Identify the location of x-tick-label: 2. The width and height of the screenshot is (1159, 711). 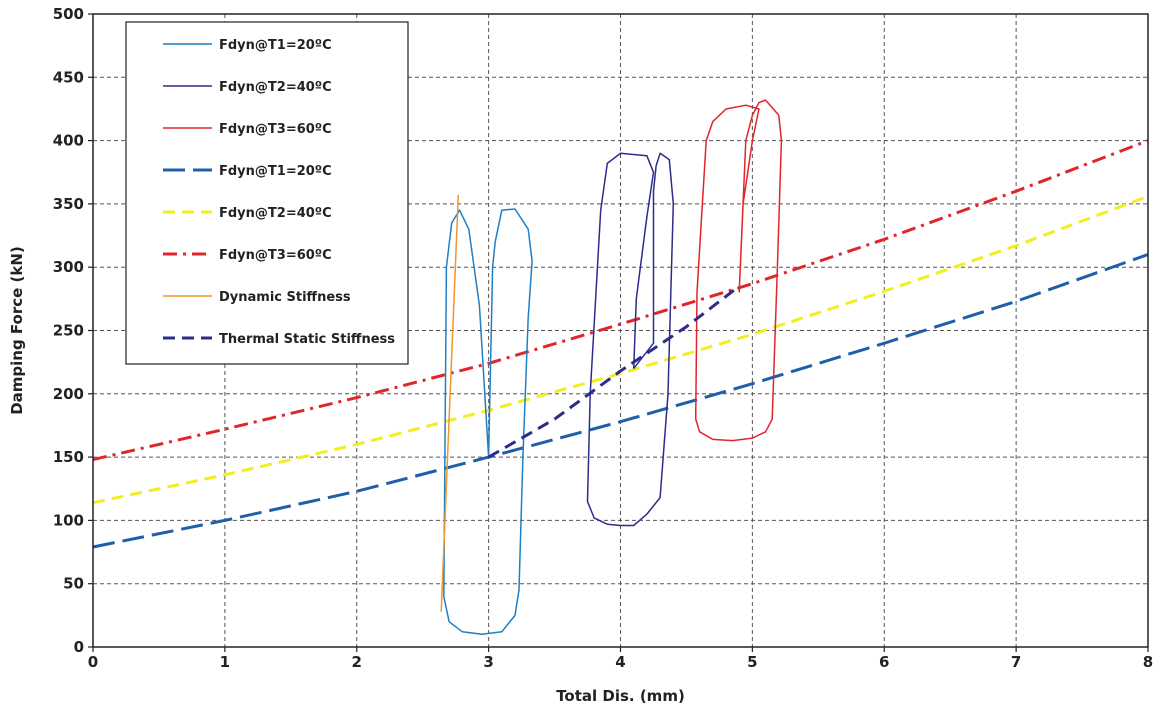
(357, 662).